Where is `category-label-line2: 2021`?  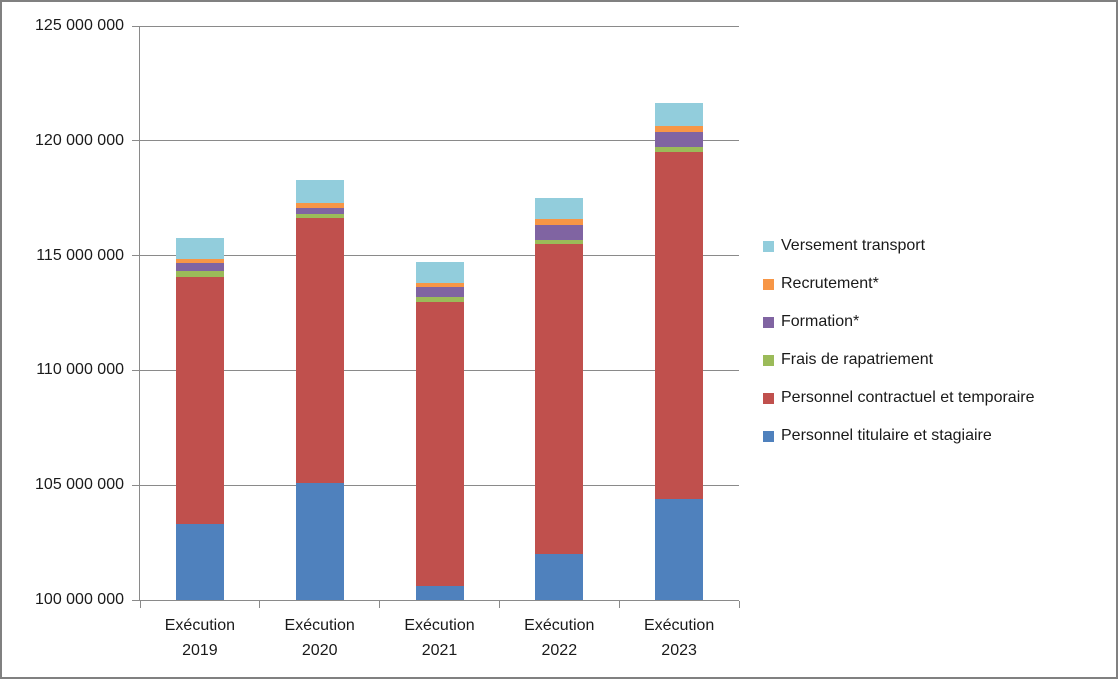
category-label-line2: 2021 is located at coordinates (439, 650).